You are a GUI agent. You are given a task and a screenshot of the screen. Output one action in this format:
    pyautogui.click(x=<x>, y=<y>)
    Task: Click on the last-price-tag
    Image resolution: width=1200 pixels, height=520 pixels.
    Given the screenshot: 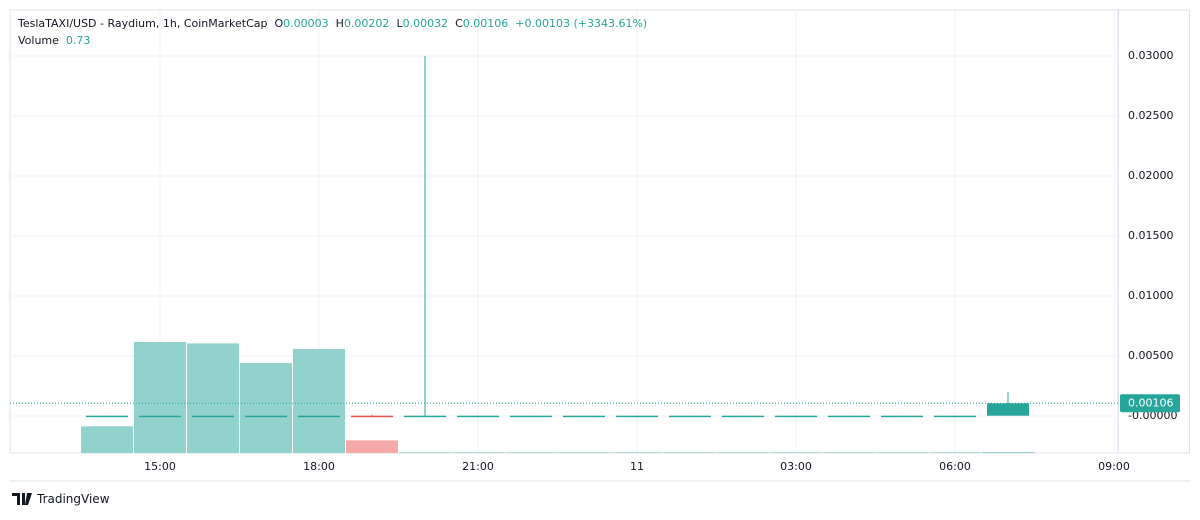 What is the action you would take?
    pyautogui.click(x=1150, y=403)
    